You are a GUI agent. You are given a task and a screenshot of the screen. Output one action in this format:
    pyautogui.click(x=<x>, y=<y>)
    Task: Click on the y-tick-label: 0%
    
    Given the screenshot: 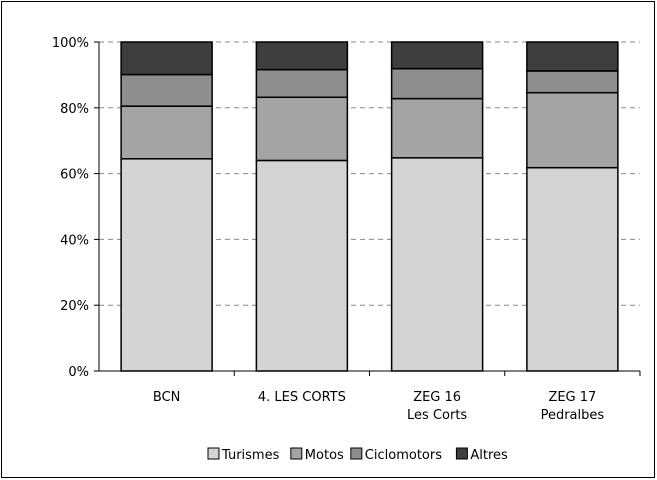 What is the action you would take?
    pyautogui.click(x=78, y=372)
    